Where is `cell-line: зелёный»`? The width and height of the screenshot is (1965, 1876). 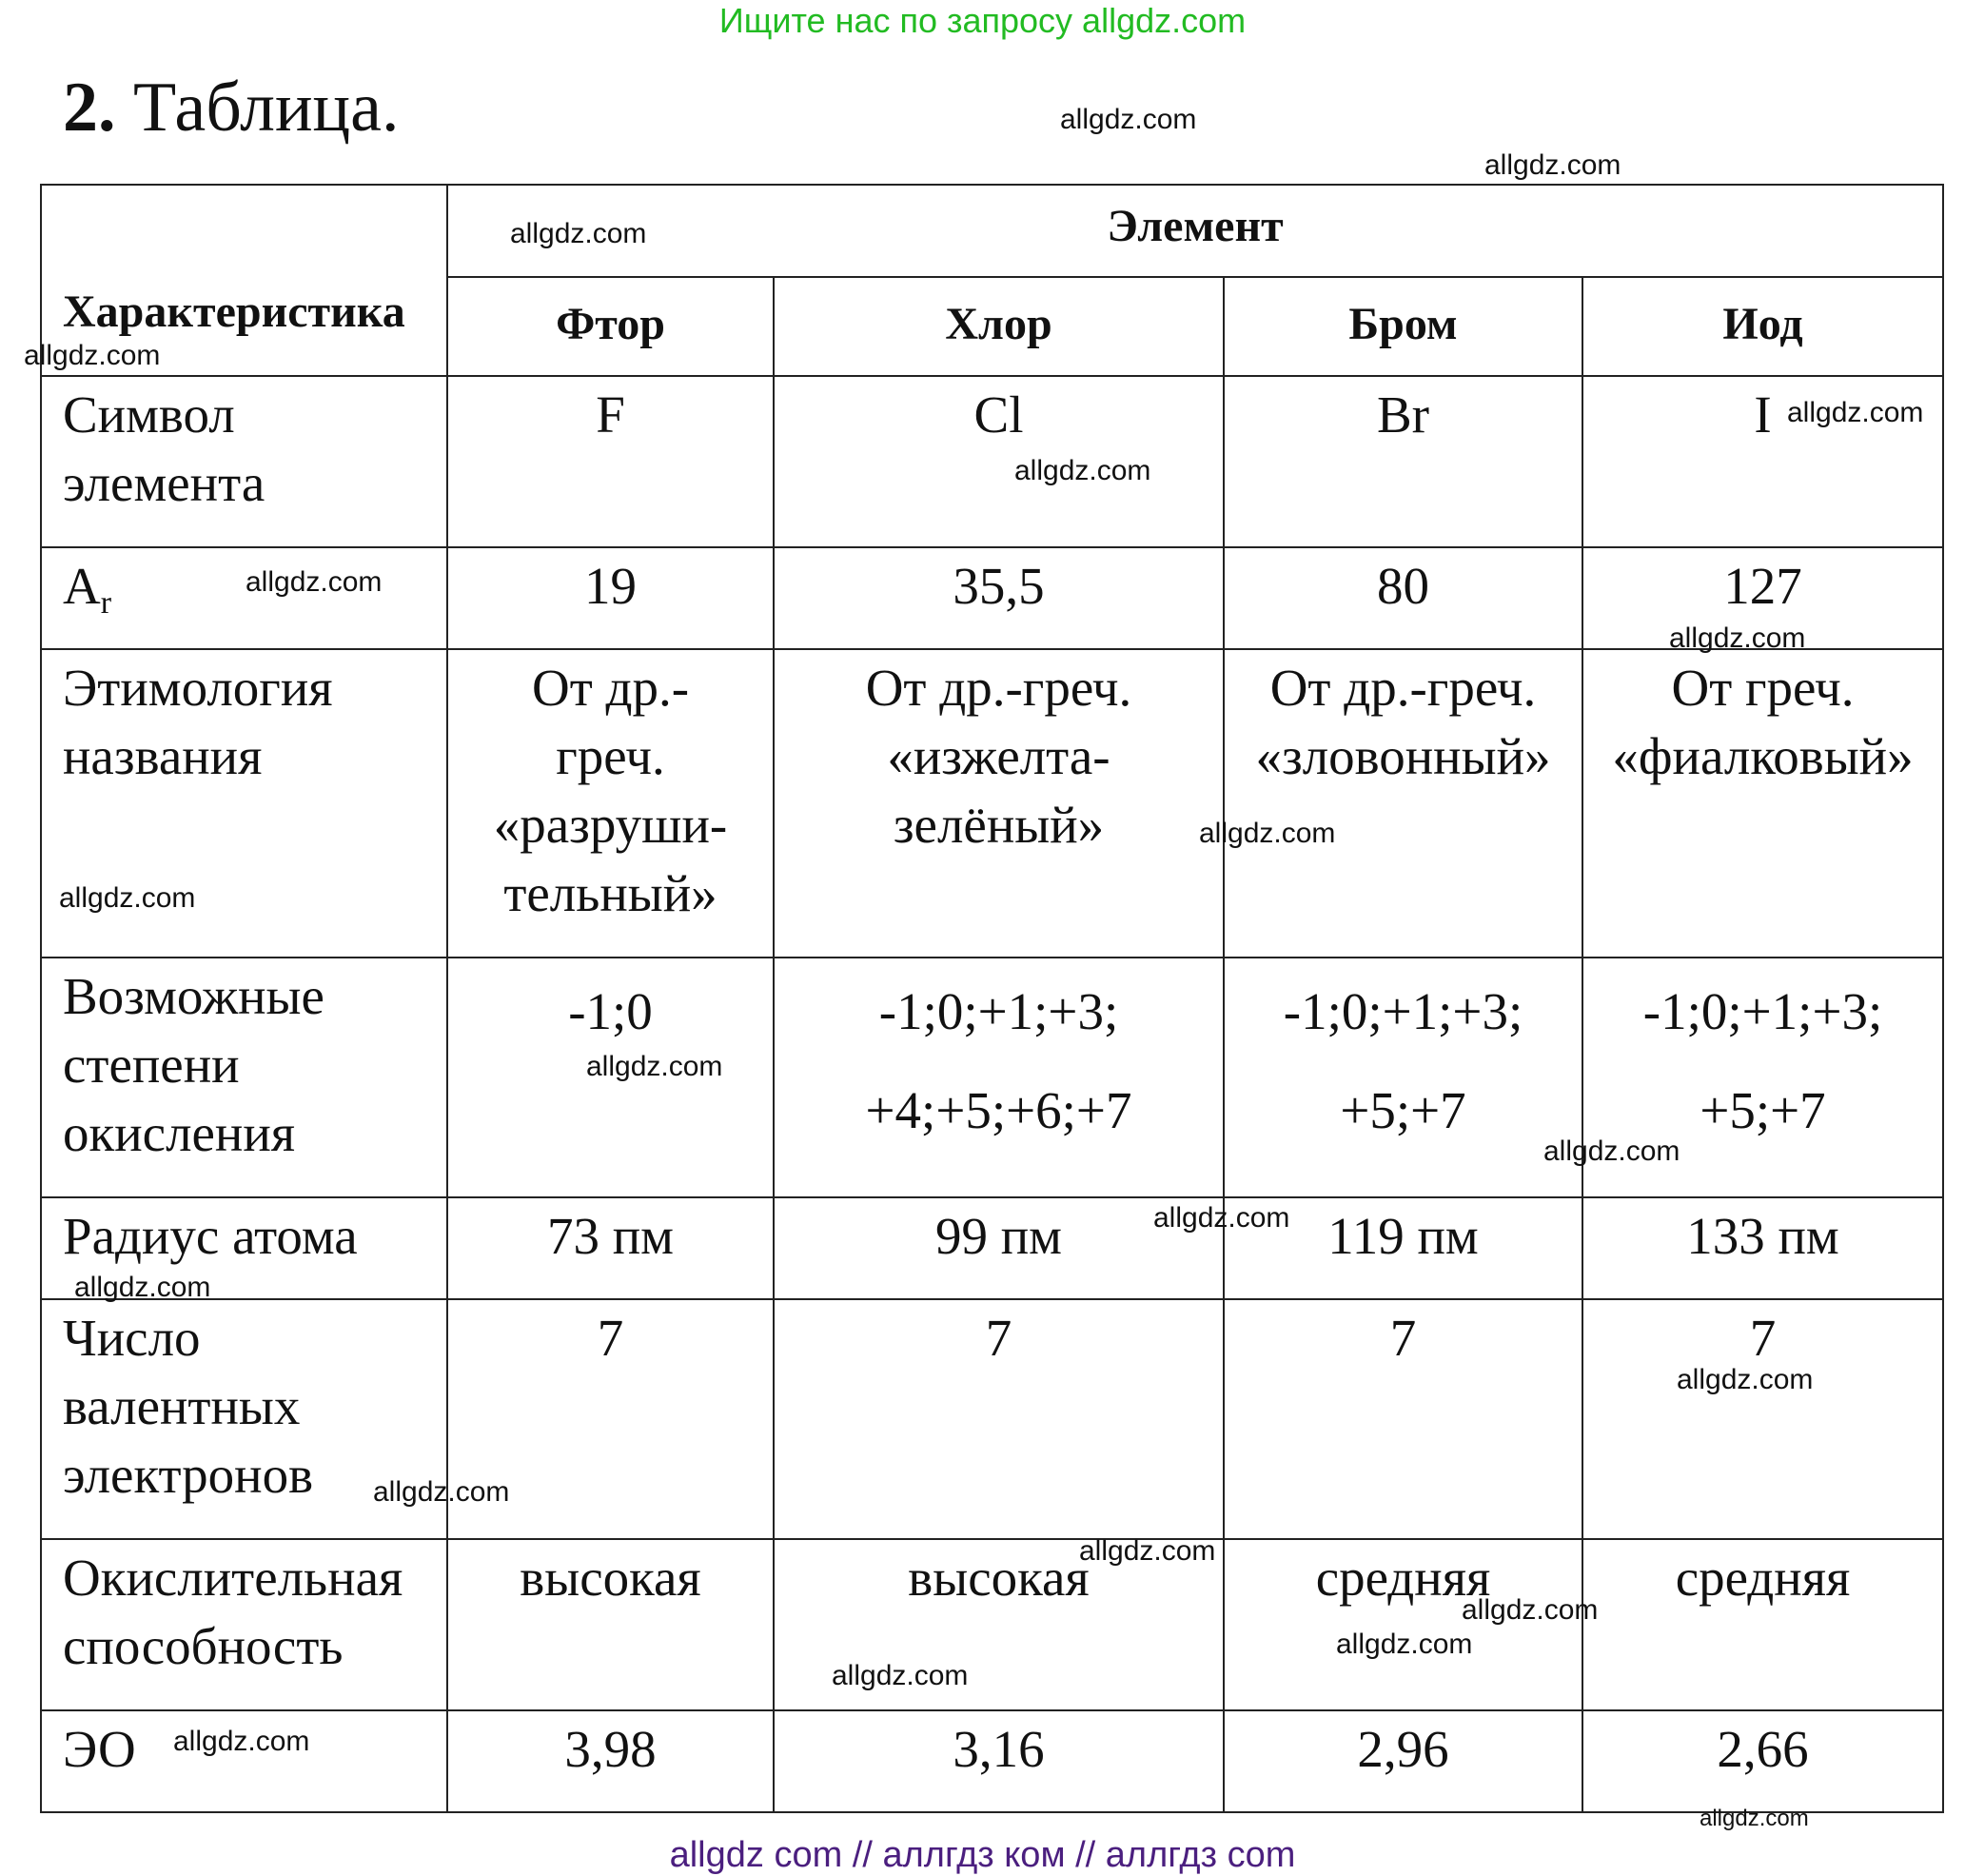 cell-line: зелёный» is located at coordinates (999, 825).